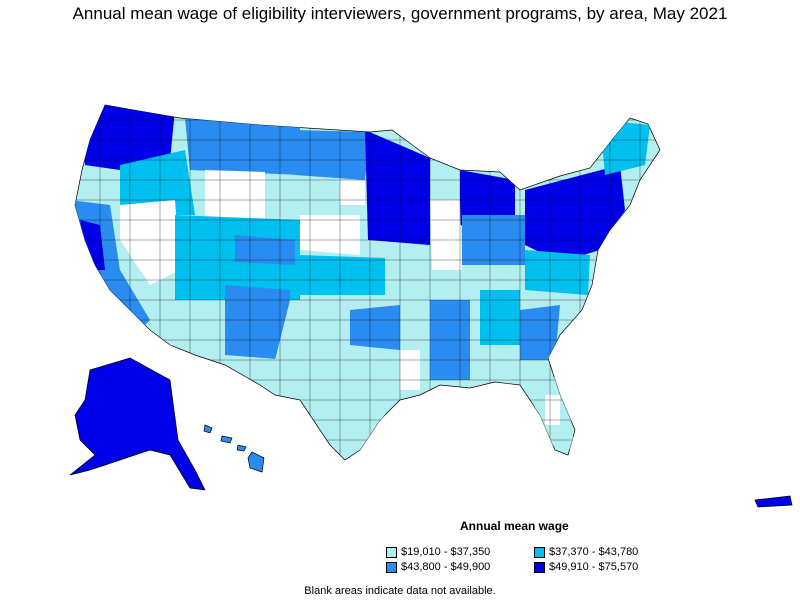 The width and height of the screenshot is (800, 600). What do you see at coordinates (514, 526) in the screenshot?
I see `legend-title: Annual mean wage` at bounding box center [514, 526].